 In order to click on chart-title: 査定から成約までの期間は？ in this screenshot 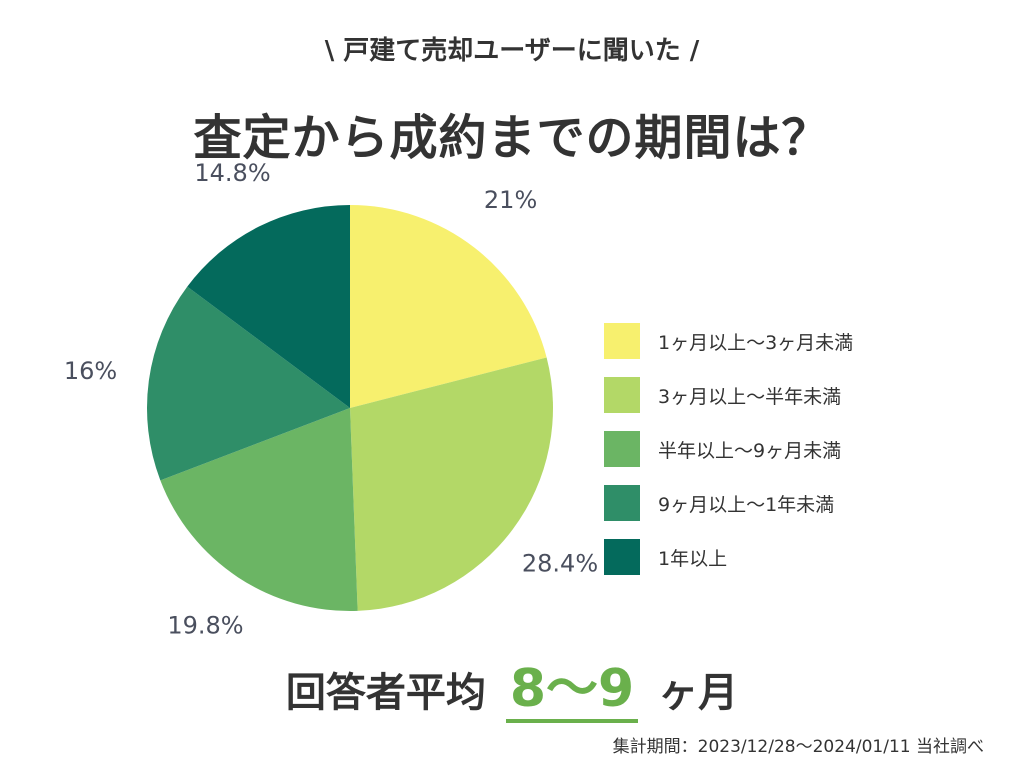, I will do `click(512, 138)`.